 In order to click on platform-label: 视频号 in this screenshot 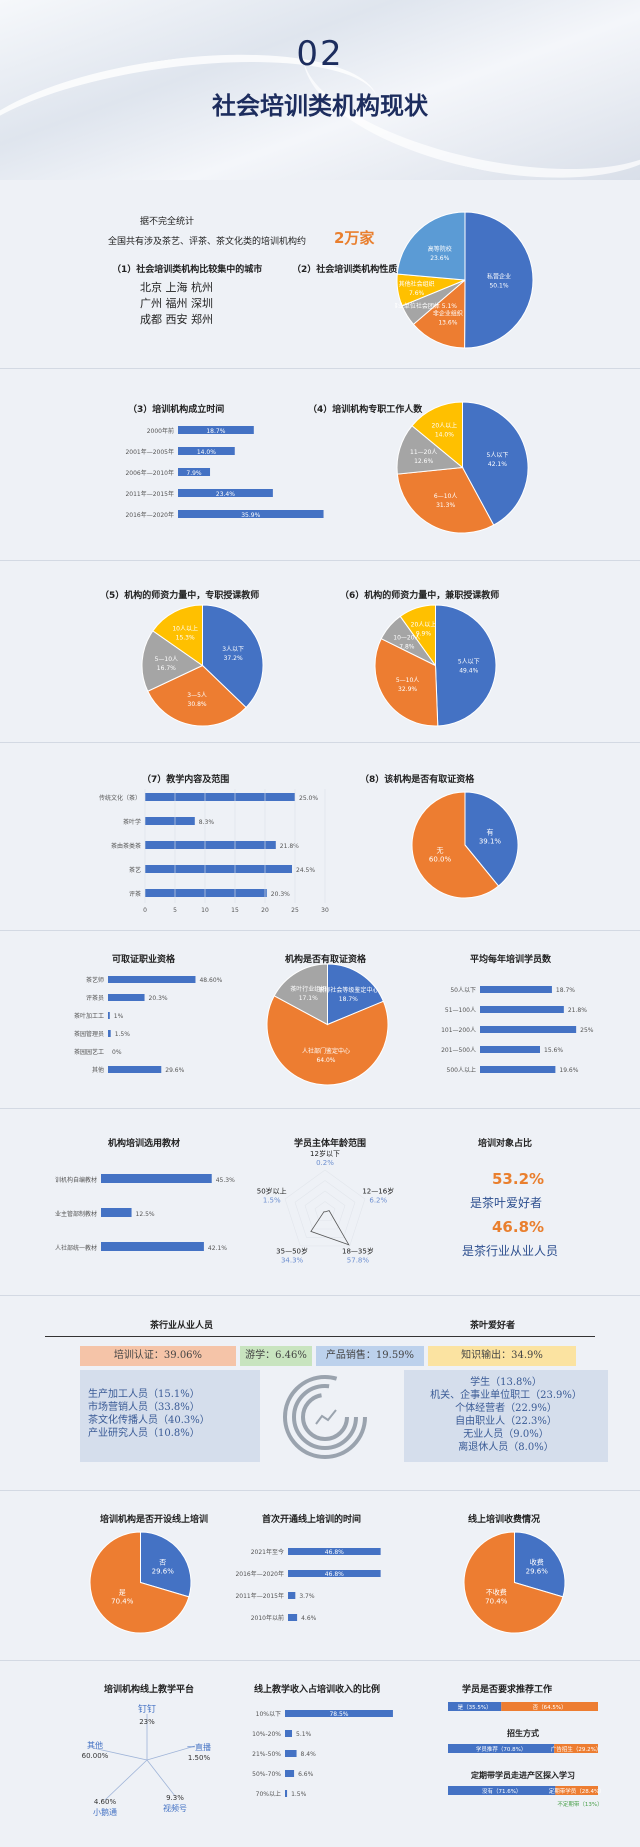, I will do `click(175, 1808)`.